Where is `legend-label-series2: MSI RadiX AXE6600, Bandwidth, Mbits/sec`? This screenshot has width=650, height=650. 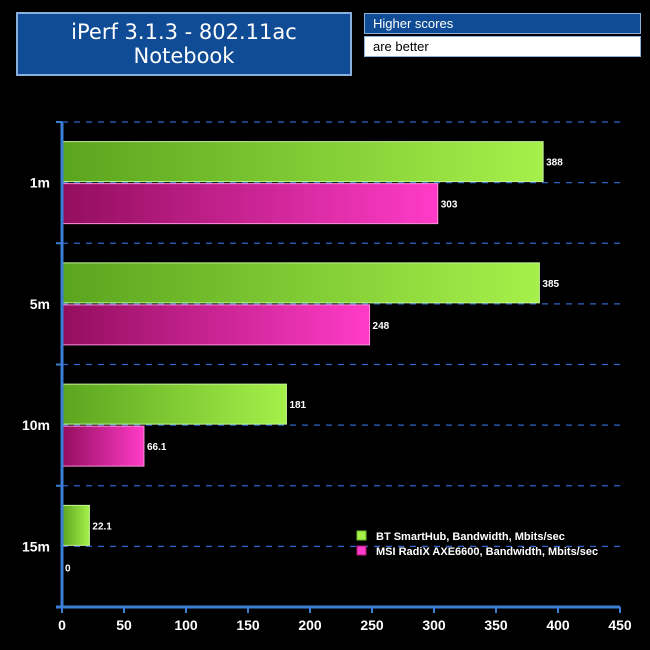
legend-label-series2: MSI RadiX AXE6600, Bandwidth, Mbits/sec is located at coordinates (487, 552).